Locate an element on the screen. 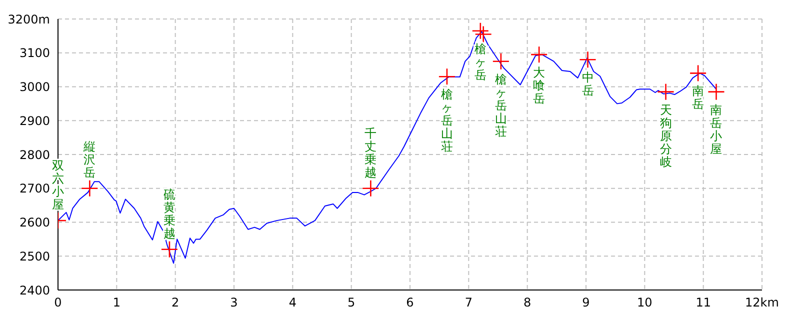 Image resolution: width=800 pixels, height=320 pixels. y-tick-label: 2800 is located at coordinates (34, 155).